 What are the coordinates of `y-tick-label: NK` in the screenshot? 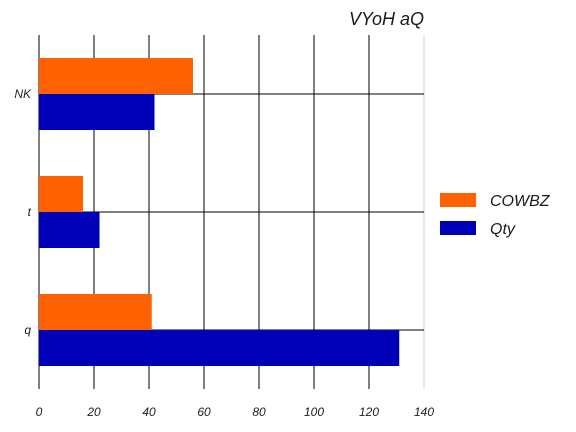 It's located at (23, 94).